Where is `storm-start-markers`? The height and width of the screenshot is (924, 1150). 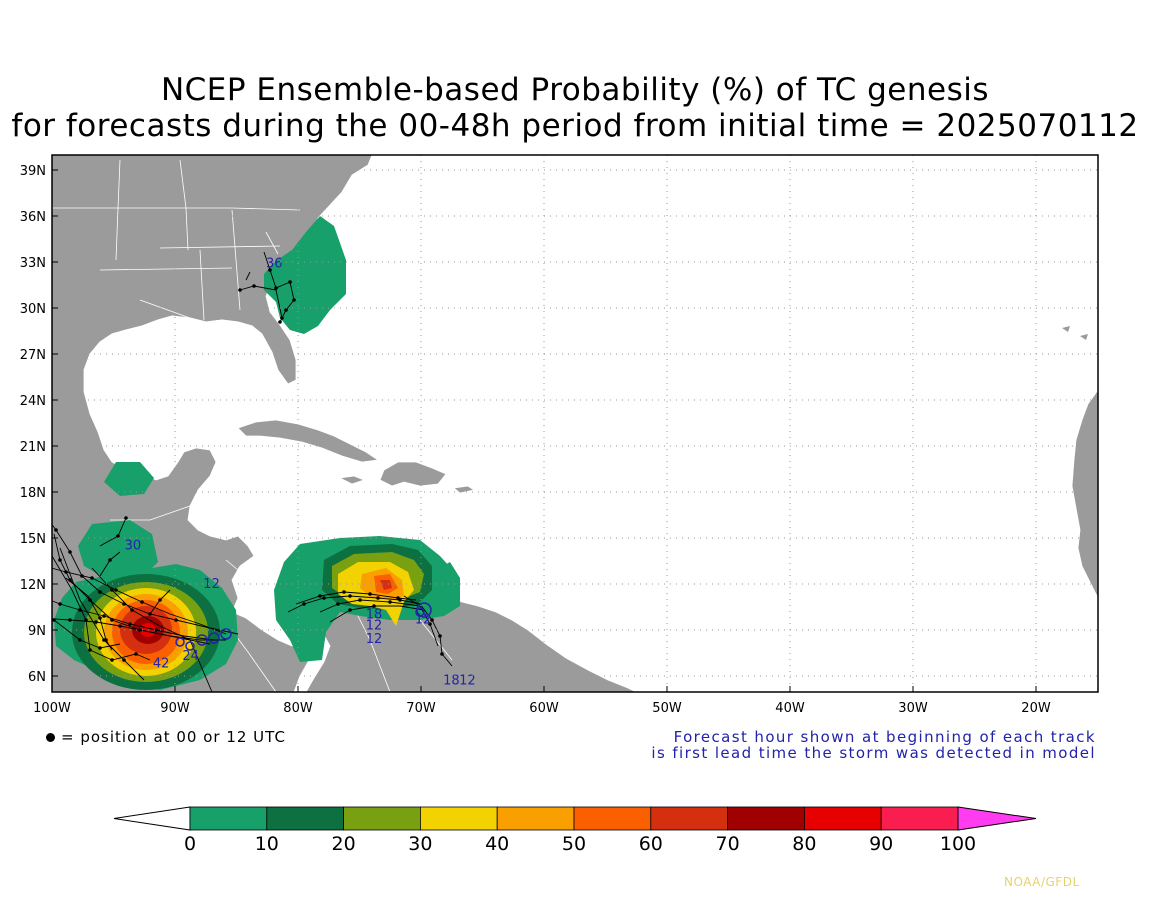
storm-start-markers is located at coordinates (303, 626).